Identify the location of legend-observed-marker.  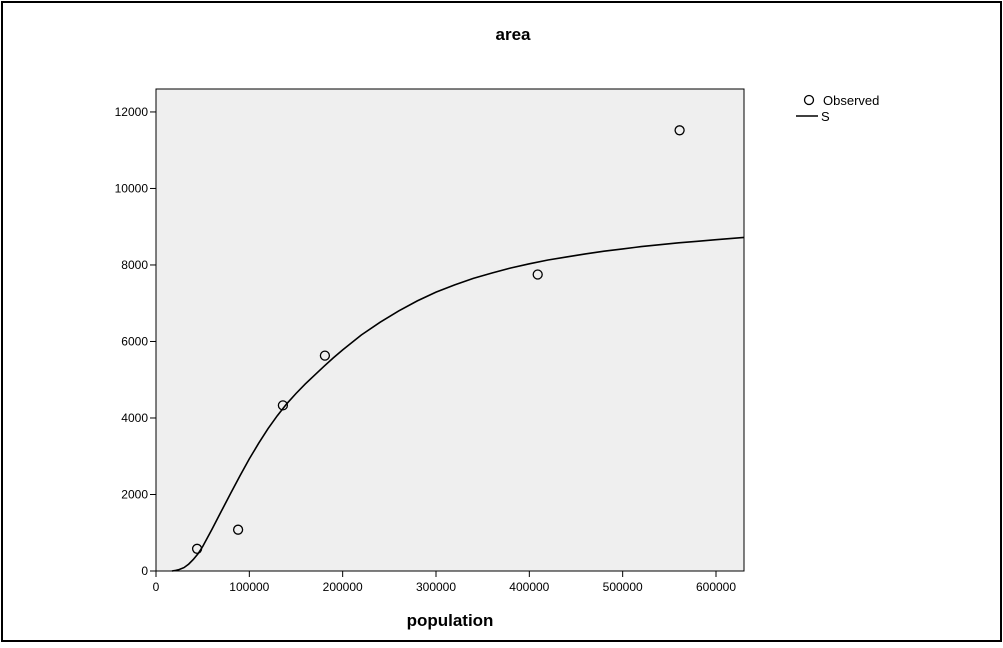
(809, 100).